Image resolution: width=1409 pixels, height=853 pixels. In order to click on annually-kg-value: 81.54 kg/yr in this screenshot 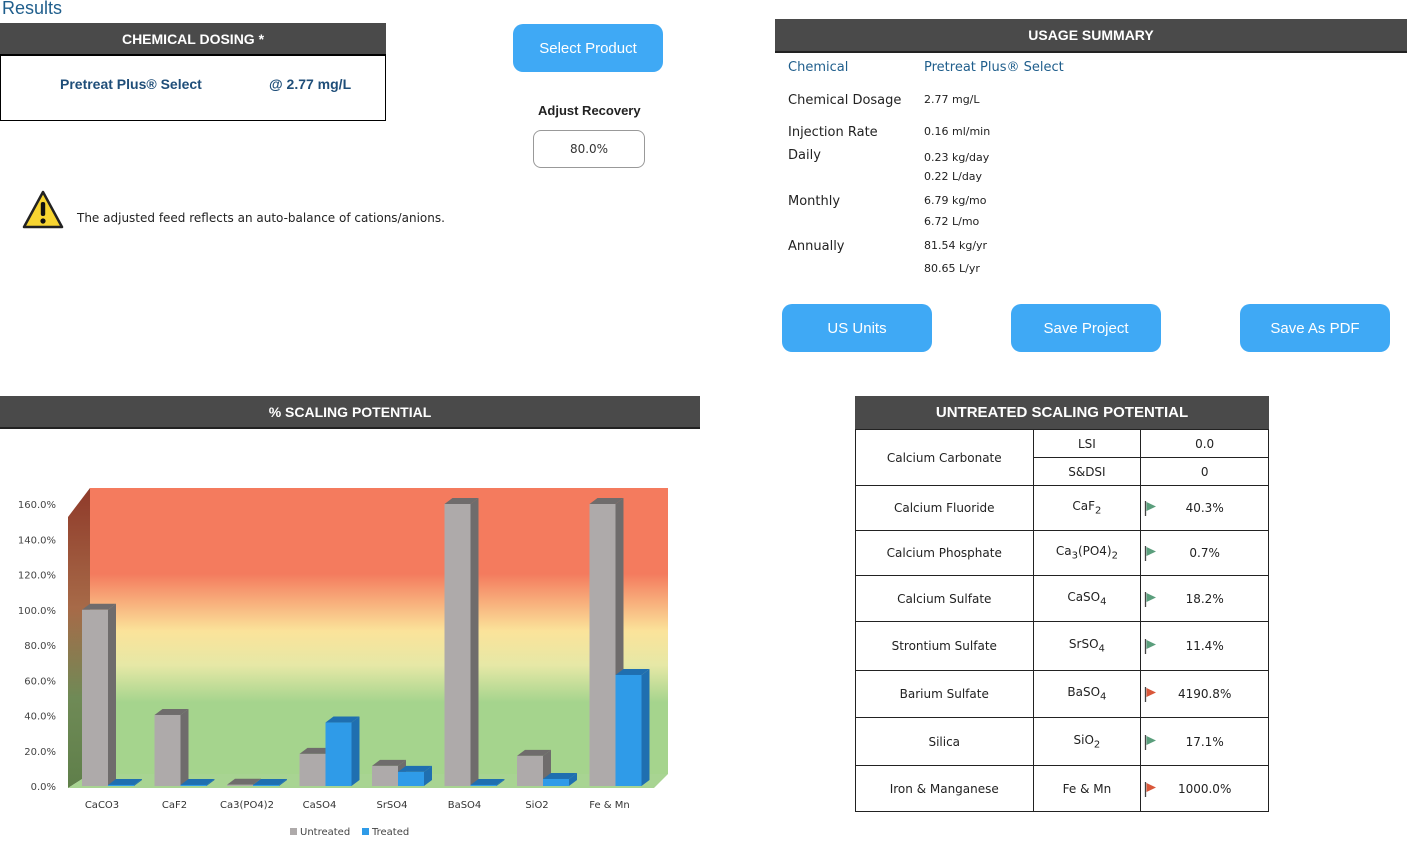, I will do `click(956, 245)`.